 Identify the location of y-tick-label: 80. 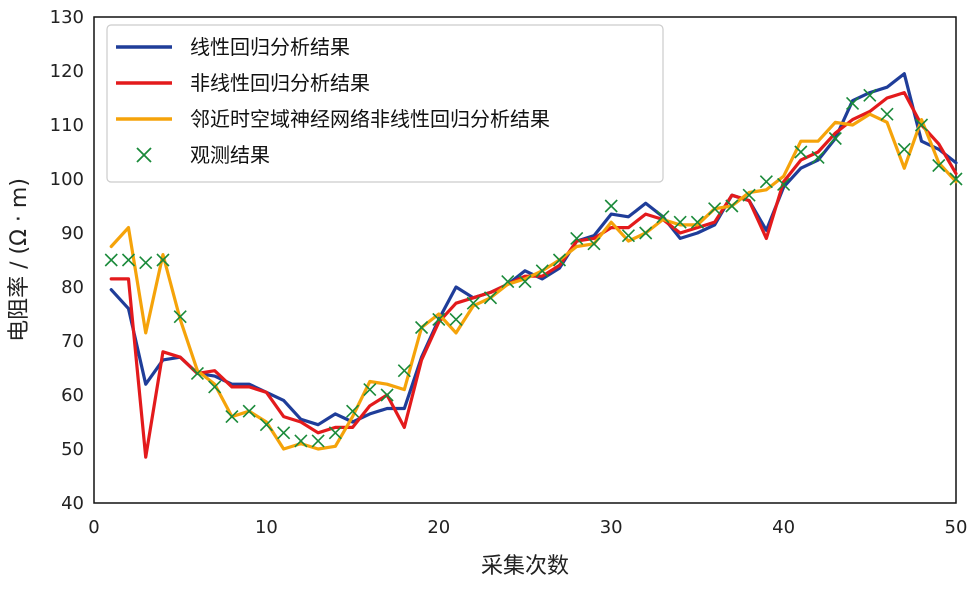
(72, 287).